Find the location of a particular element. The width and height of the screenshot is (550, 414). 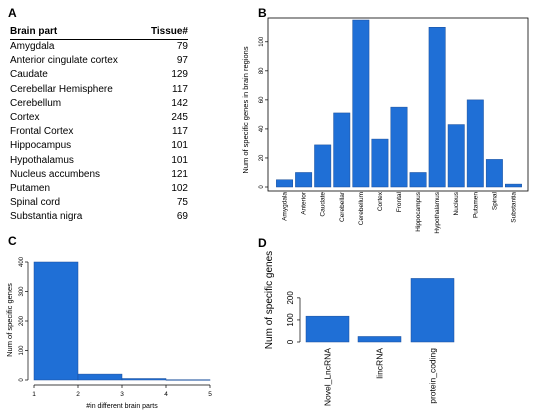

brain-part-name: Putamen is located at coordinates (30, 188).